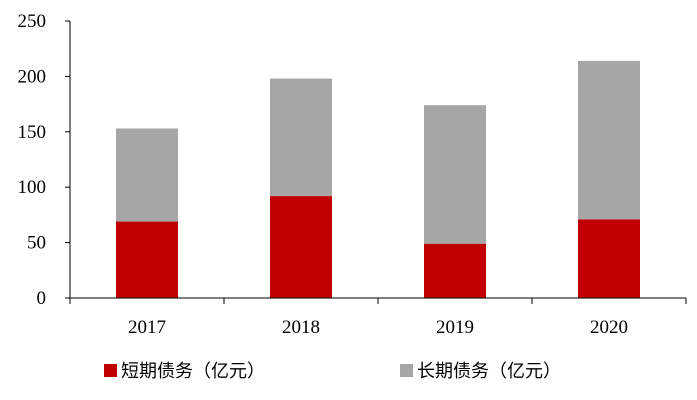 This screenshot has height=400, width=697. I want to click on x-tick-label-2019: 2019, so click(455, 327).